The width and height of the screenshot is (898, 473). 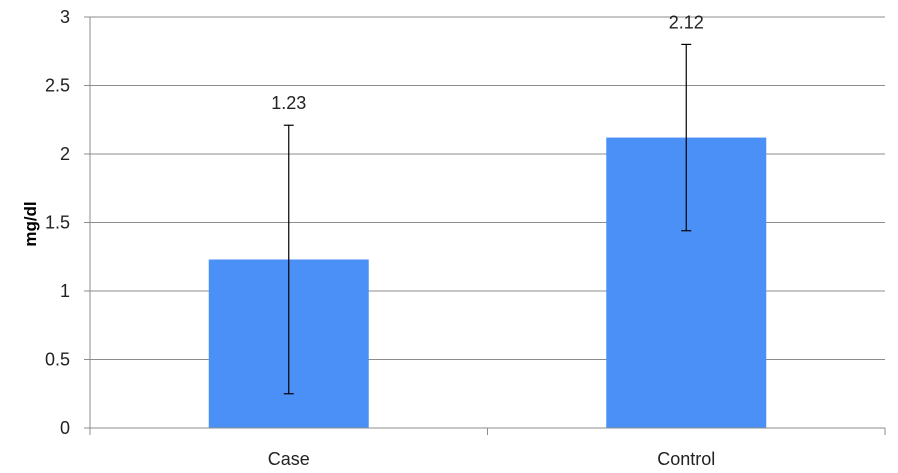 What do you see at coordinates (65, 17) in the screenshot?
I see `y-tick-label: 3` at bounding box center [65, 17].